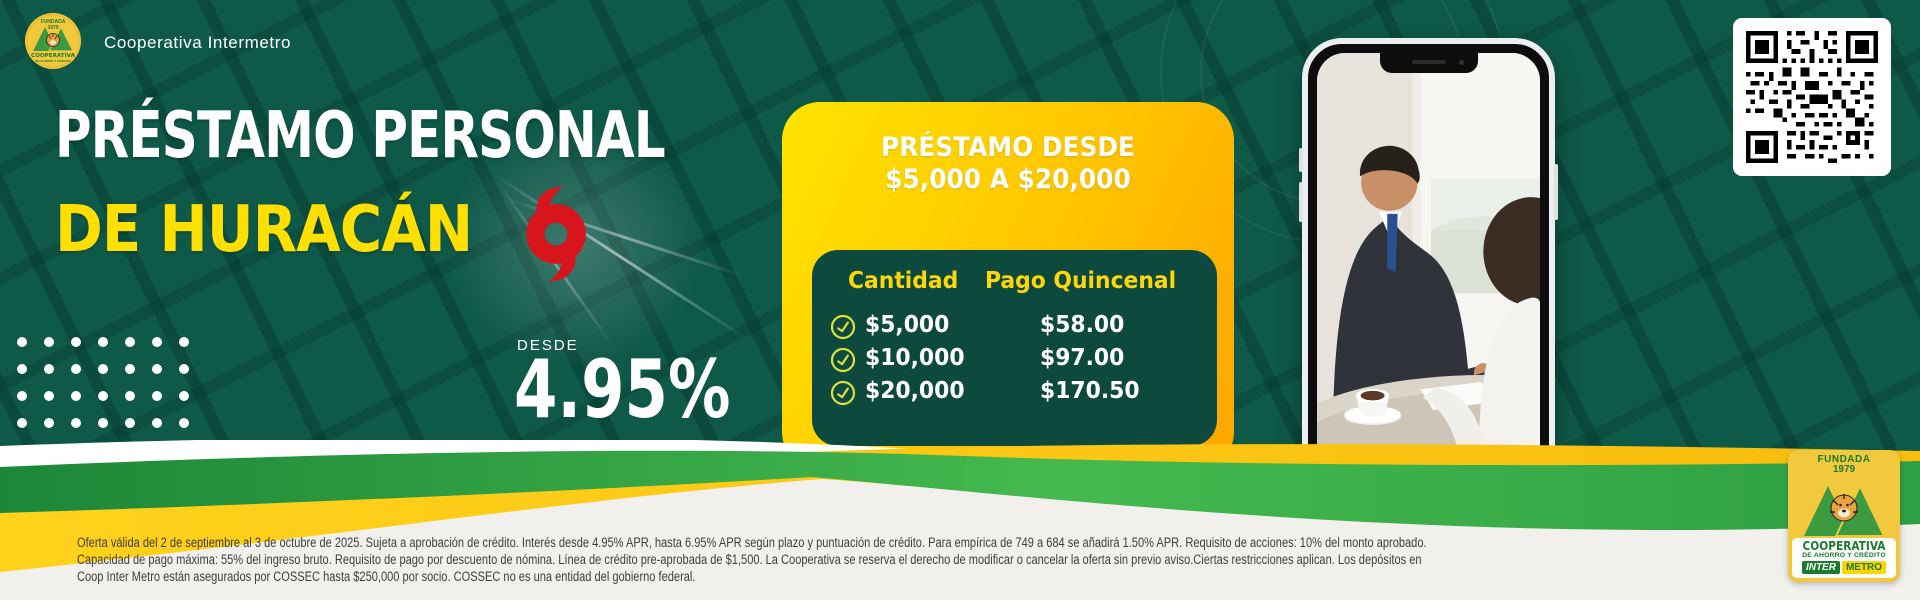  I want to click on headline-line1: PRÉSTAMO PERSONAL, so click(360, 136).